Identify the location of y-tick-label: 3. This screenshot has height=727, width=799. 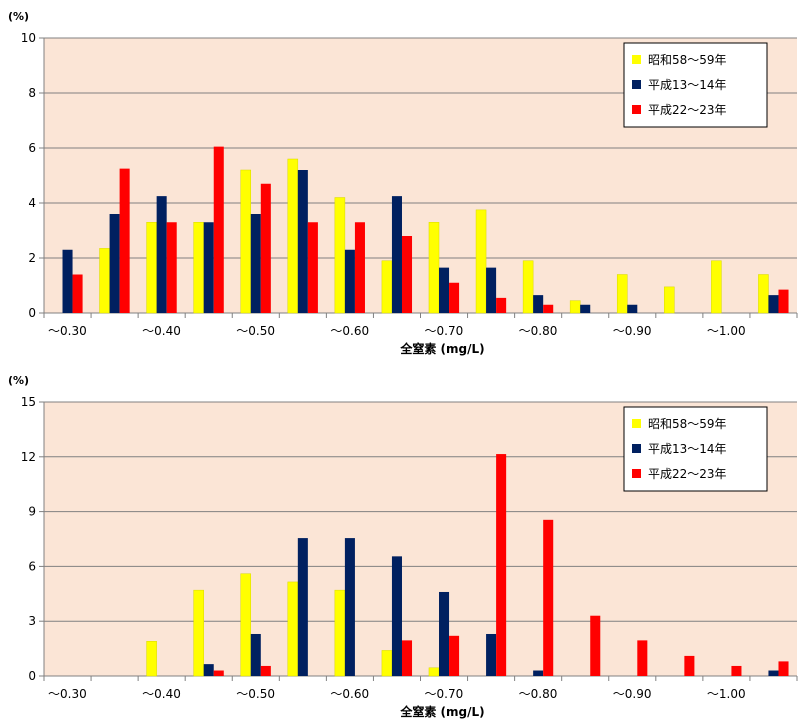
(32, 621).